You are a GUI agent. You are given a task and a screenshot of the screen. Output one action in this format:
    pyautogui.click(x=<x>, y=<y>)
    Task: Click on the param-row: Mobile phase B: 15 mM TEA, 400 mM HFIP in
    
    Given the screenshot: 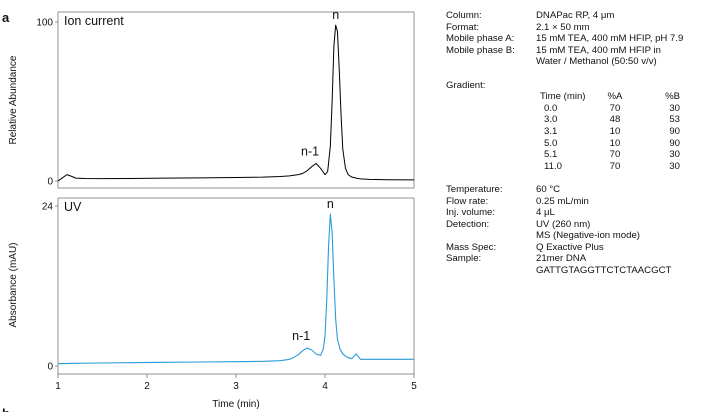 What is the action you would take?
    pyautogui.click(x=577, y=51)
    